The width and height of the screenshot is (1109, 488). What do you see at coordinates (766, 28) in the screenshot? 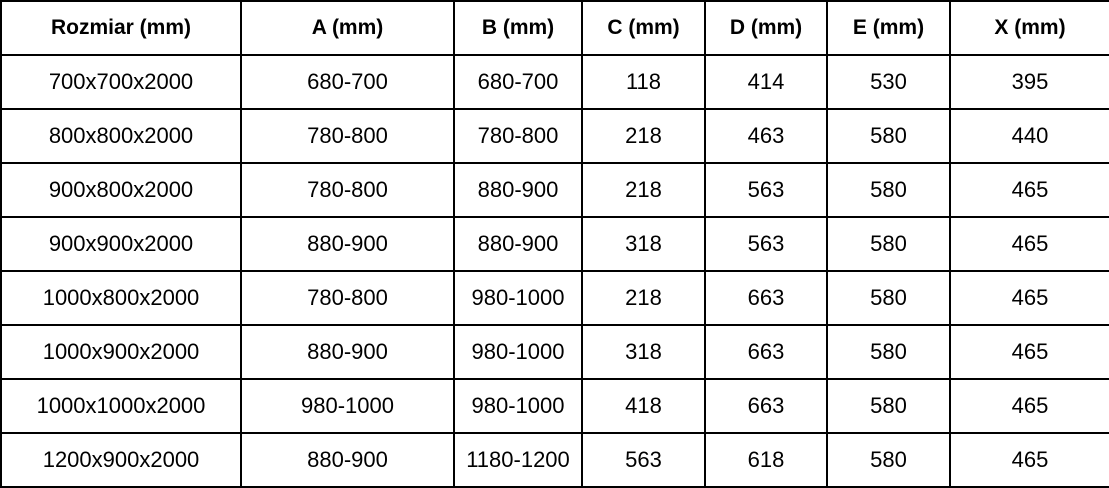
I see `column-header-d: D (mm)` at bounding box center [766, 28].